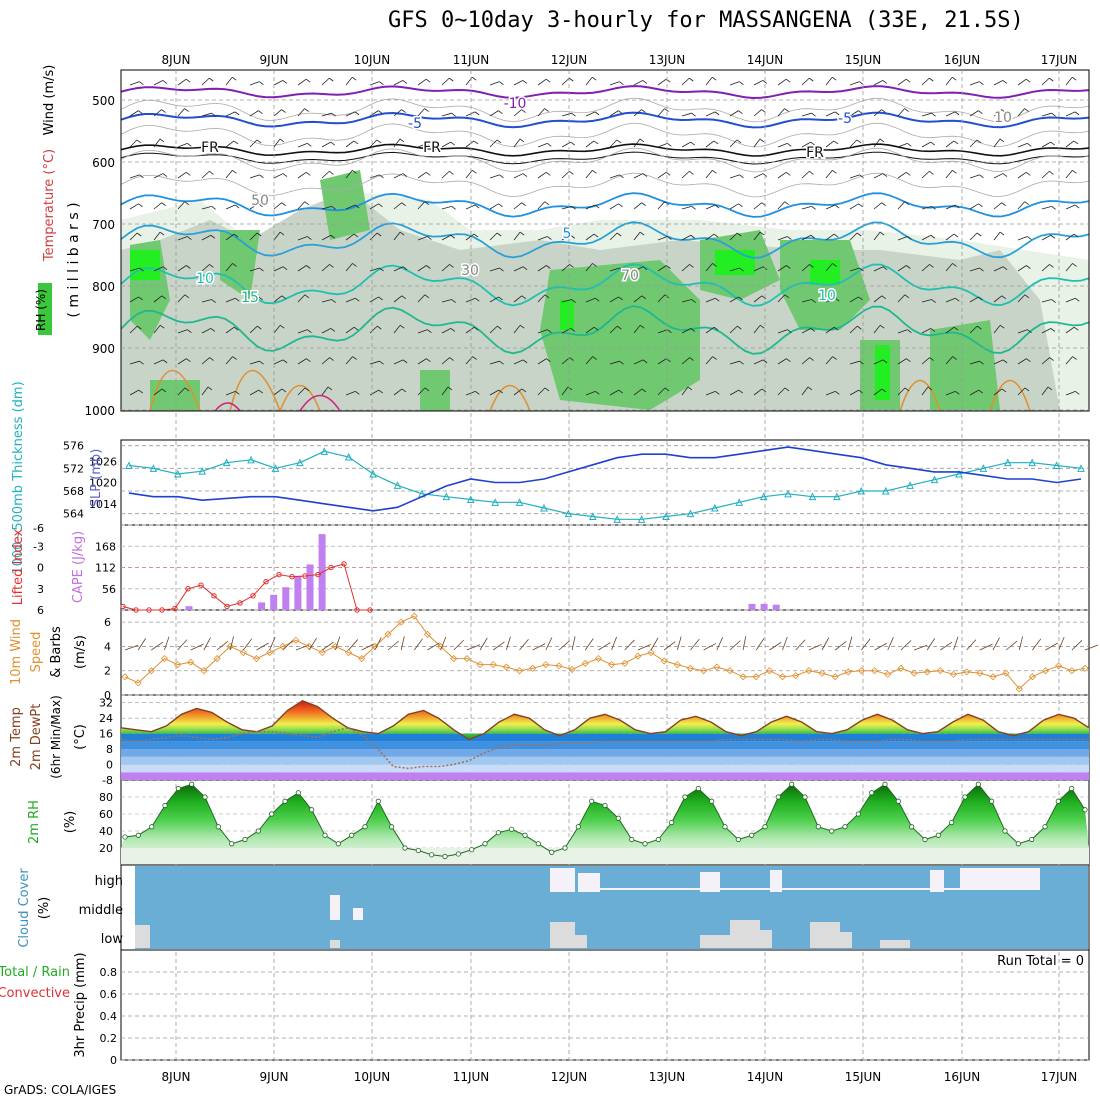 Image resolution: width=1100 pixels, height=1100 pixels. What do you see at coordinates (335, 944) in the screenshot?
I see `cloud-low` at bounding box center [335, 944].